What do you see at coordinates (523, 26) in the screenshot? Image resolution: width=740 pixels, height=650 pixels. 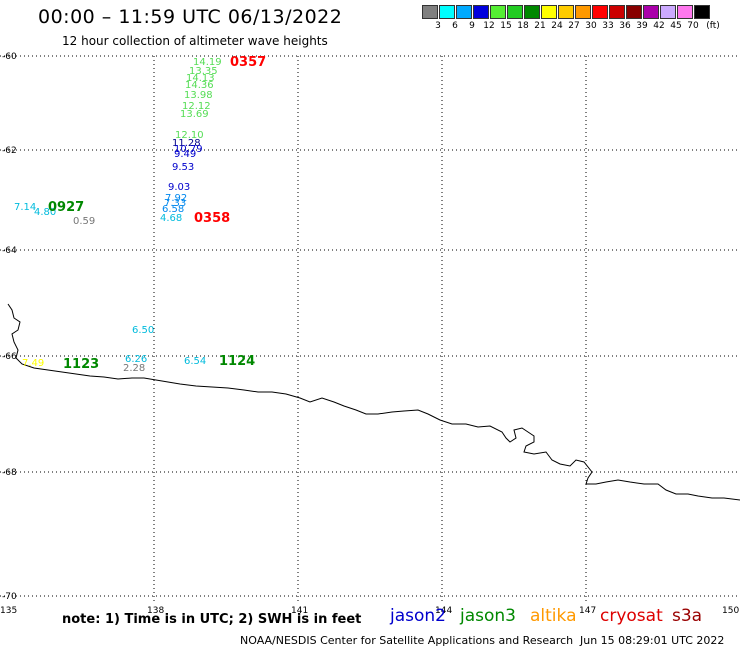 I see `legend-label: 18` at bounding box center [523, 26].